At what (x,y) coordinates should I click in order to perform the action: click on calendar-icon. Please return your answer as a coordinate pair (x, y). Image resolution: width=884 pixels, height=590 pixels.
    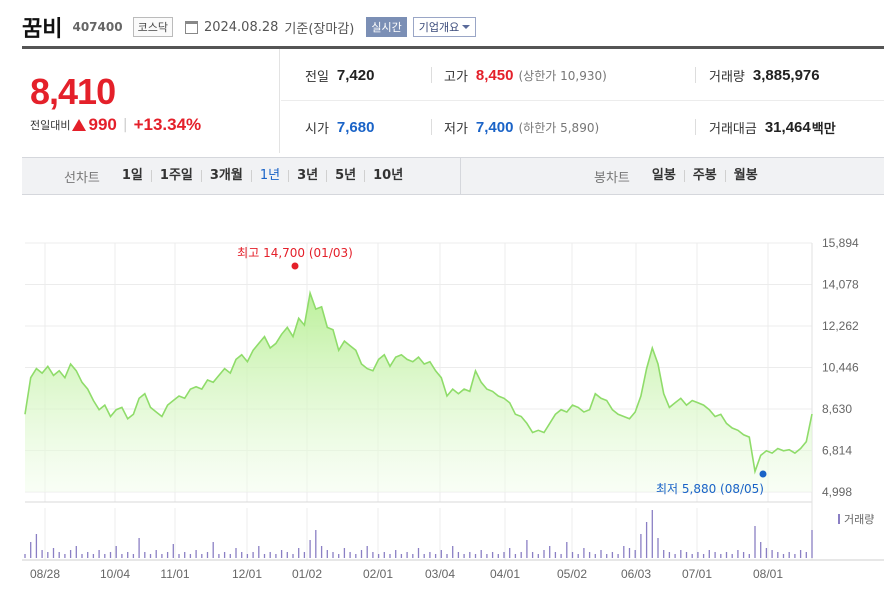
    Looking at the image, I should click on (191, 27).